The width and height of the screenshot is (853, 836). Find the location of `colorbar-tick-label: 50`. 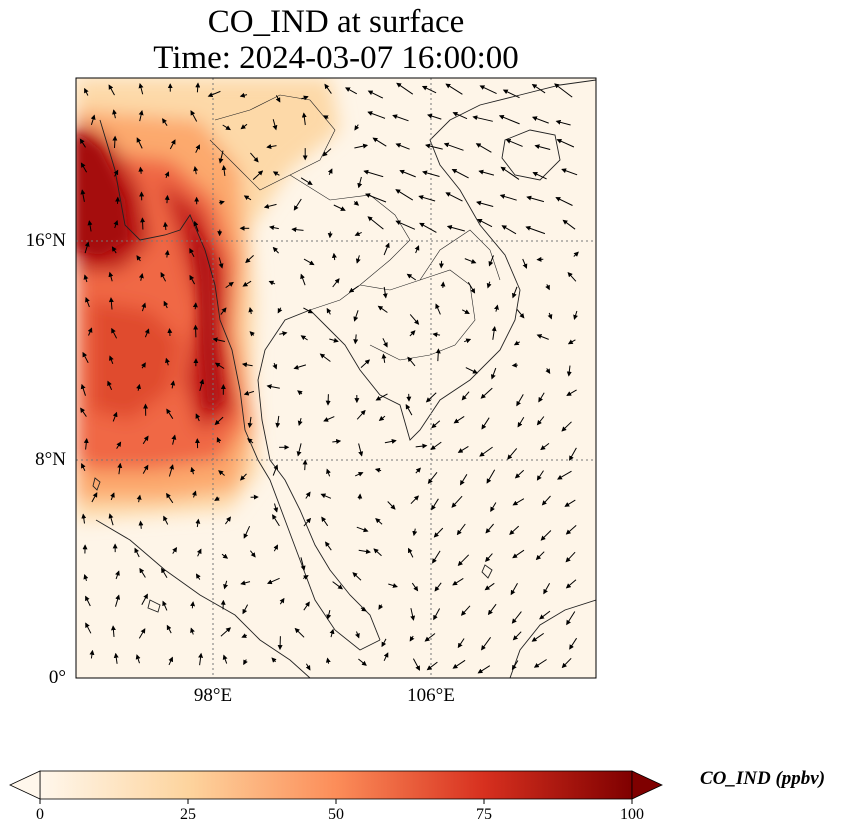

colorbar-tick-label: 50 is located at coordinates (336, 814).